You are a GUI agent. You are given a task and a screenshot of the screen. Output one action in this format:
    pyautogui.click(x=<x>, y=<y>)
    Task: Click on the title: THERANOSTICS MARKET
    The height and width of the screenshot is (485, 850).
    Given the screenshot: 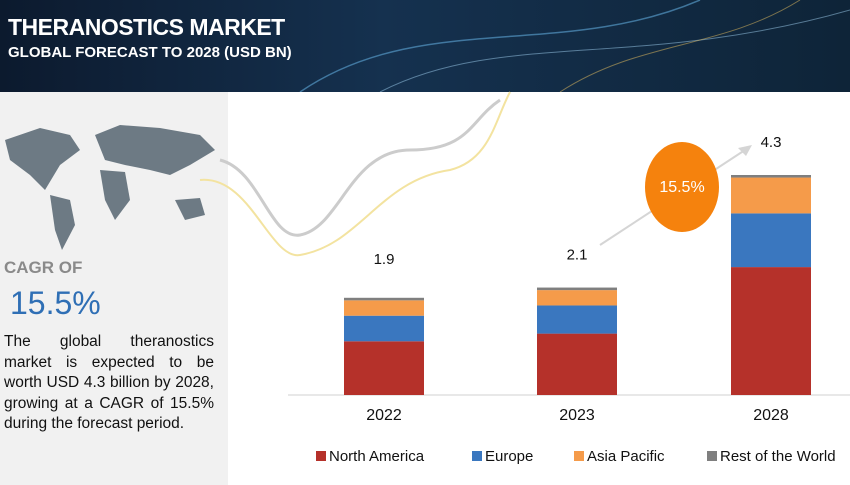 What is the action you would take?
    pyautogui.click(x=146, y=27)
    